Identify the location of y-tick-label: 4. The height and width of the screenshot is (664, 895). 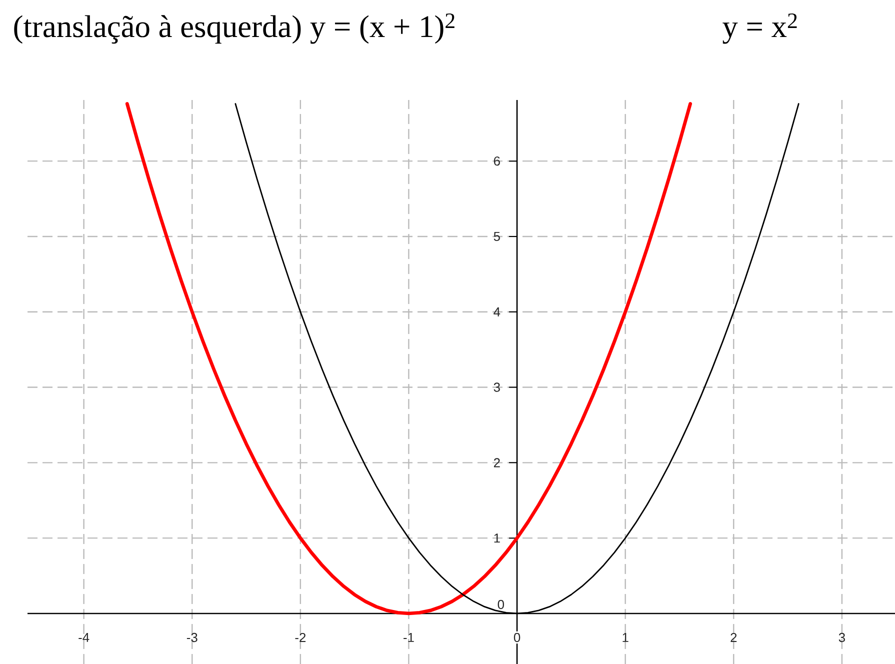
(497, 311).